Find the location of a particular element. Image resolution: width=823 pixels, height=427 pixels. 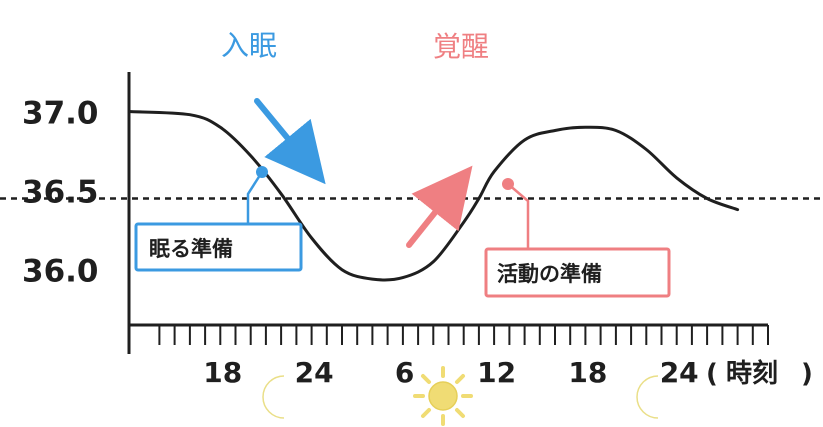

activity-prep-text: 活動の準備 is located at coordinates (549, 274).